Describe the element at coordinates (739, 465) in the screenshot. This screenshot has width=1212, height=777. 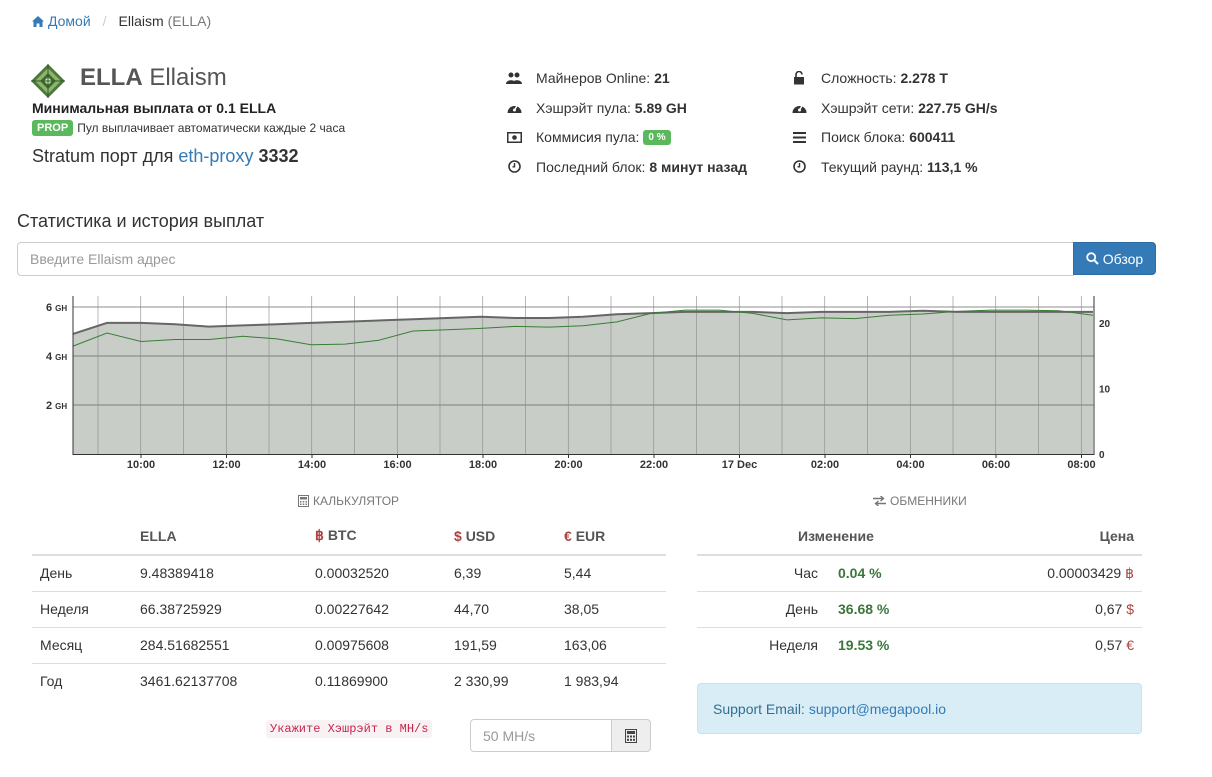
I see `x-tick-label: 17 Dec` at that location.